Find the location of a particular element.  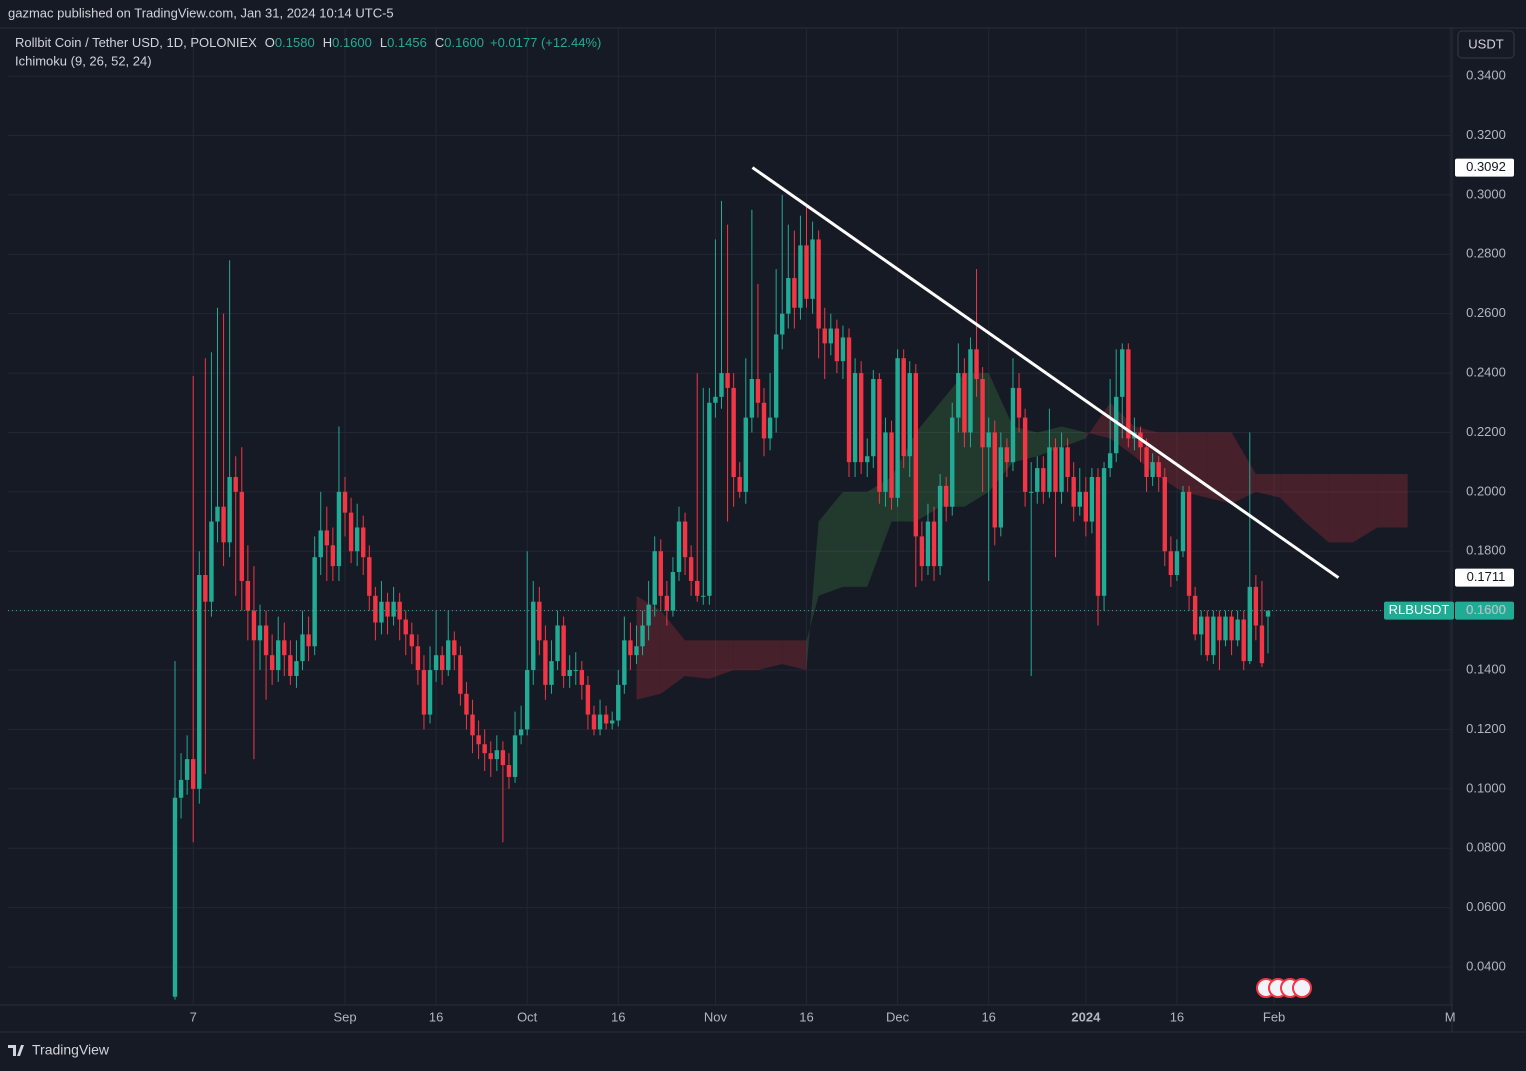

ohlc-value: 0.1580 is located at coordinates (295, 42).